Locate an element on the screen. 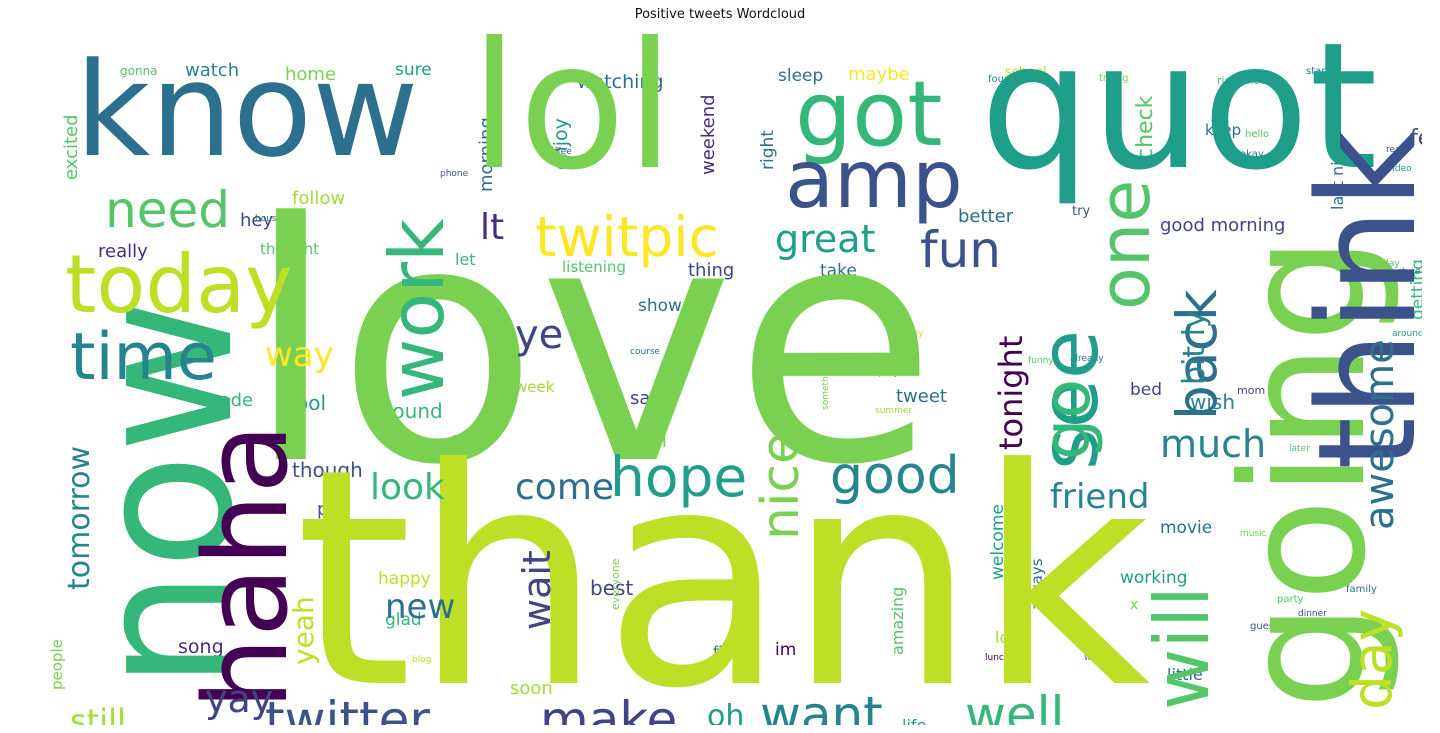 This screenshot has height=733, width=1440. word-ye: ye is located at coordinates (539, 335).